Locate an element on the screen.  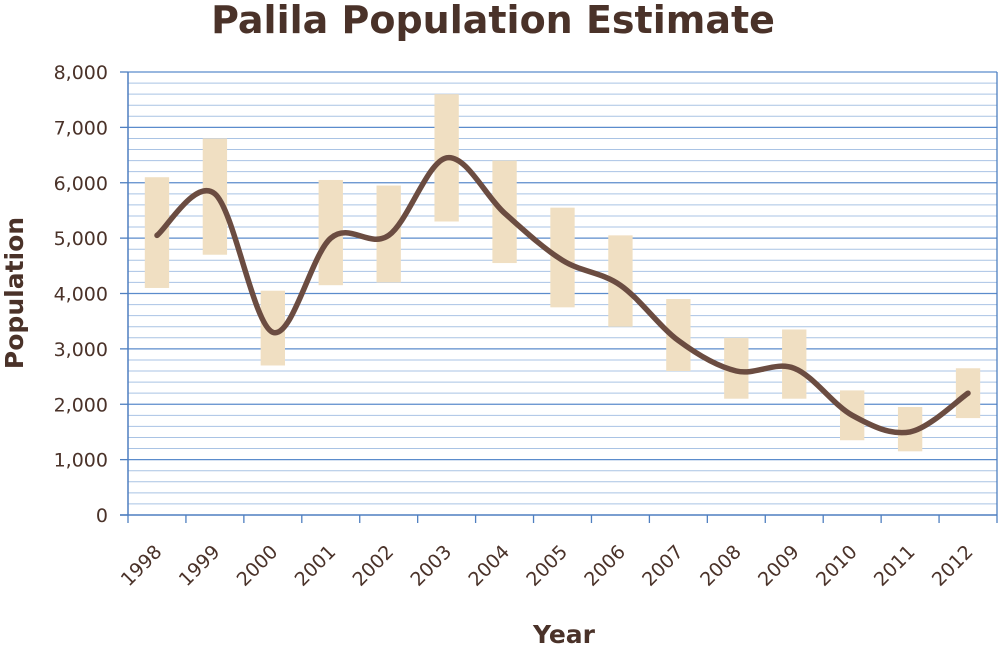
y-tick-label: 7,000 is located at coordinates (81, 128).